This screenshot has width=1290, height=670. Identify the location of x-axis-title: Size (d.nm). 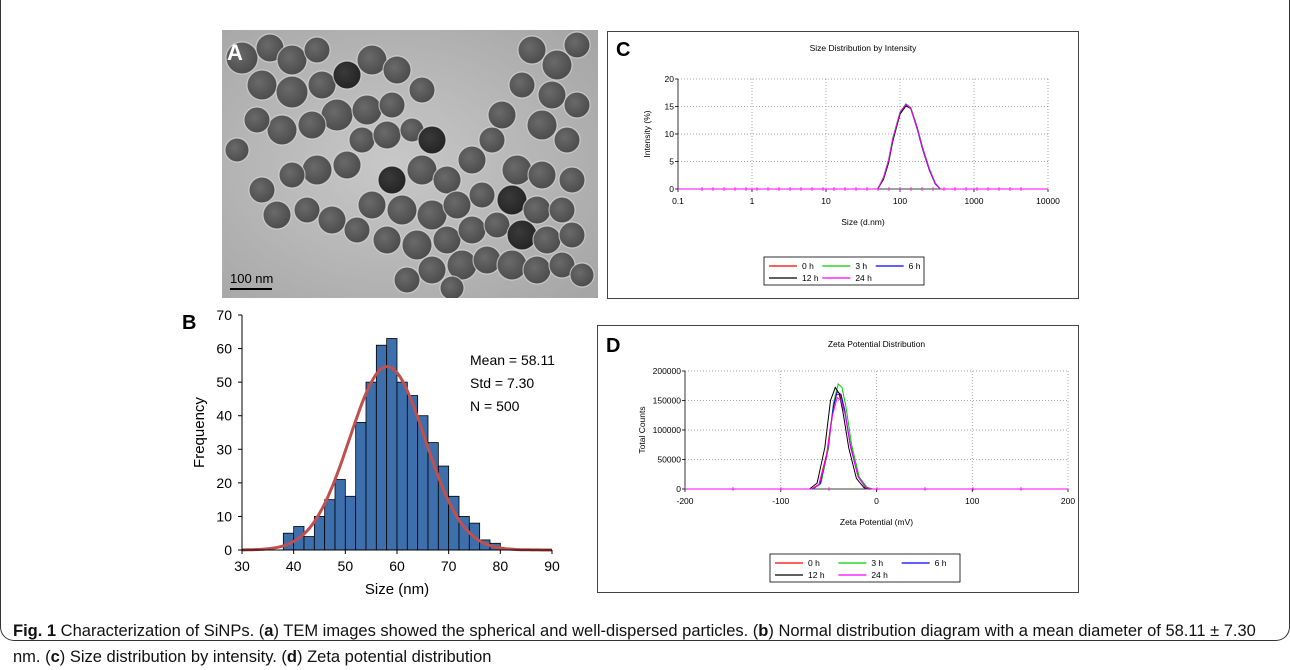
(863, 222).